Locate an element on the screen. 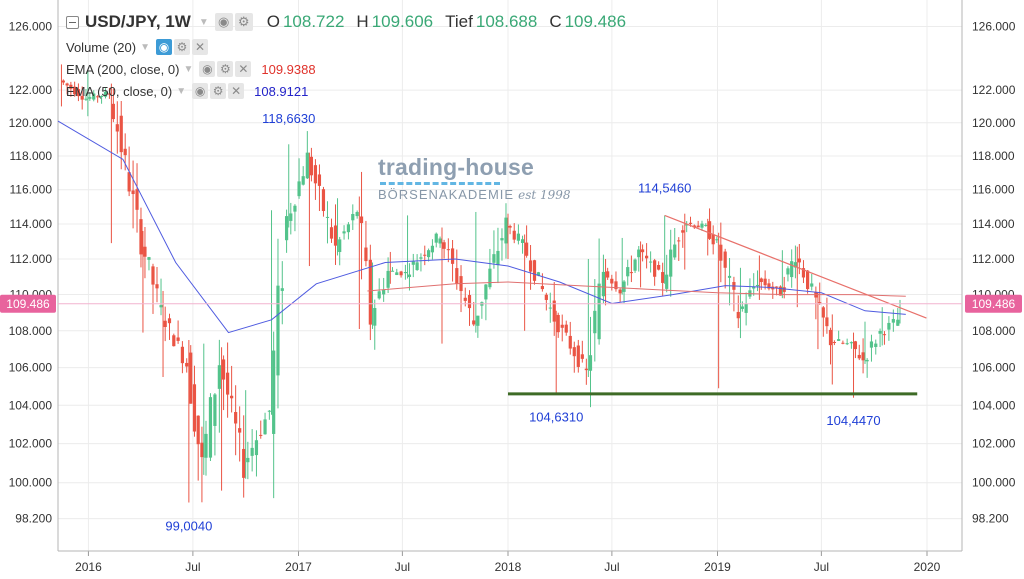 The image size is (1024, 579). legend-ema200-row: EMA (200, close, 0) ▼ ◉ ⚙ ✕ 109.9388 is located at coordinates (346, 69).